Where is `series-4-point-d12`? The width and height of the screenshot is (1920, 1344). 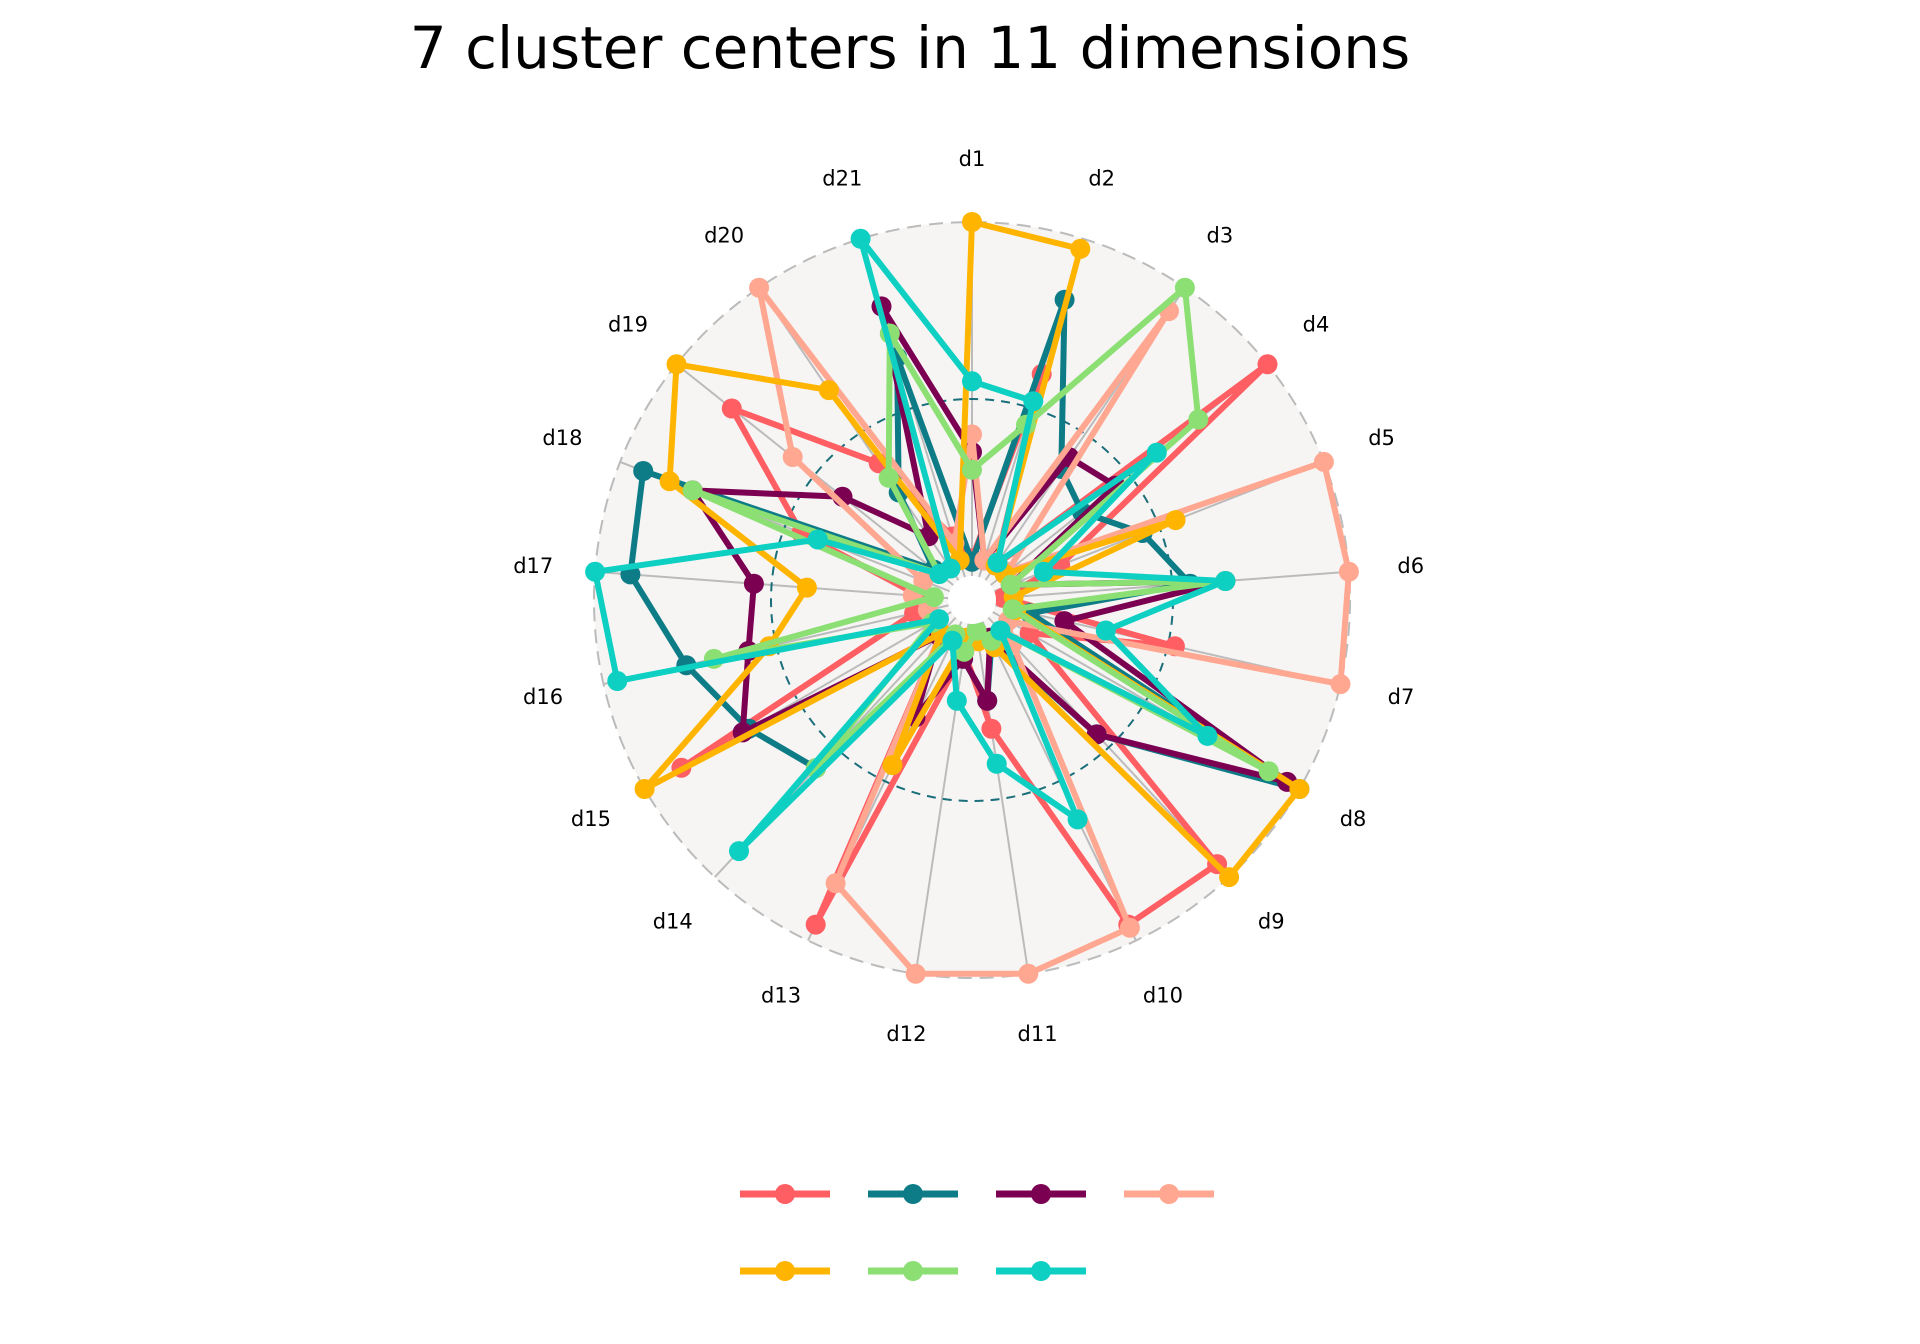
series-4-point-d12 is located at coordinates (915, 973).